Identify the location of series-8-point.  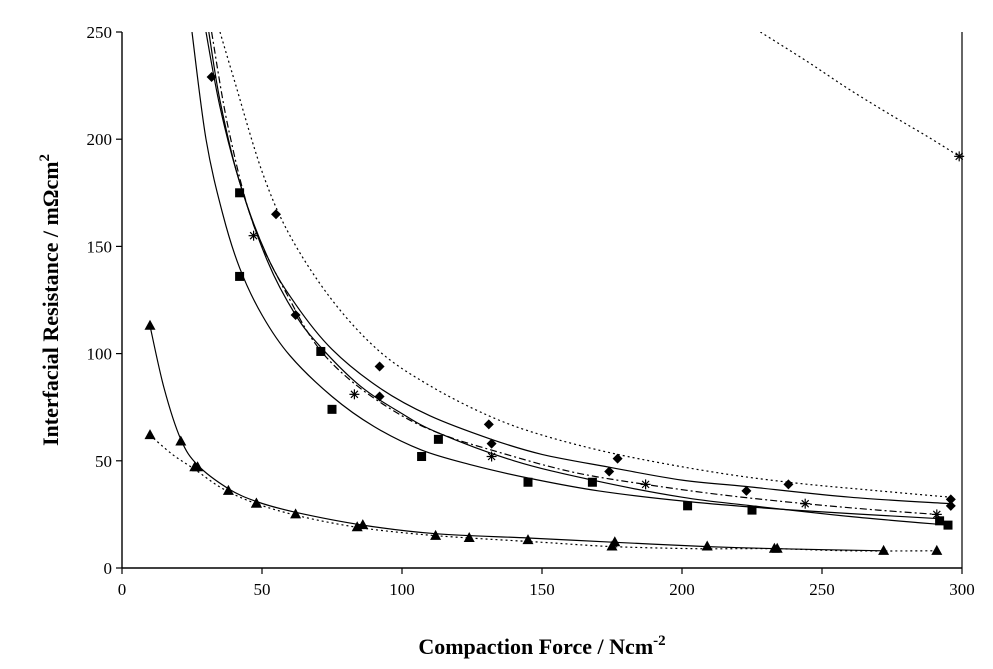
(959, 156).